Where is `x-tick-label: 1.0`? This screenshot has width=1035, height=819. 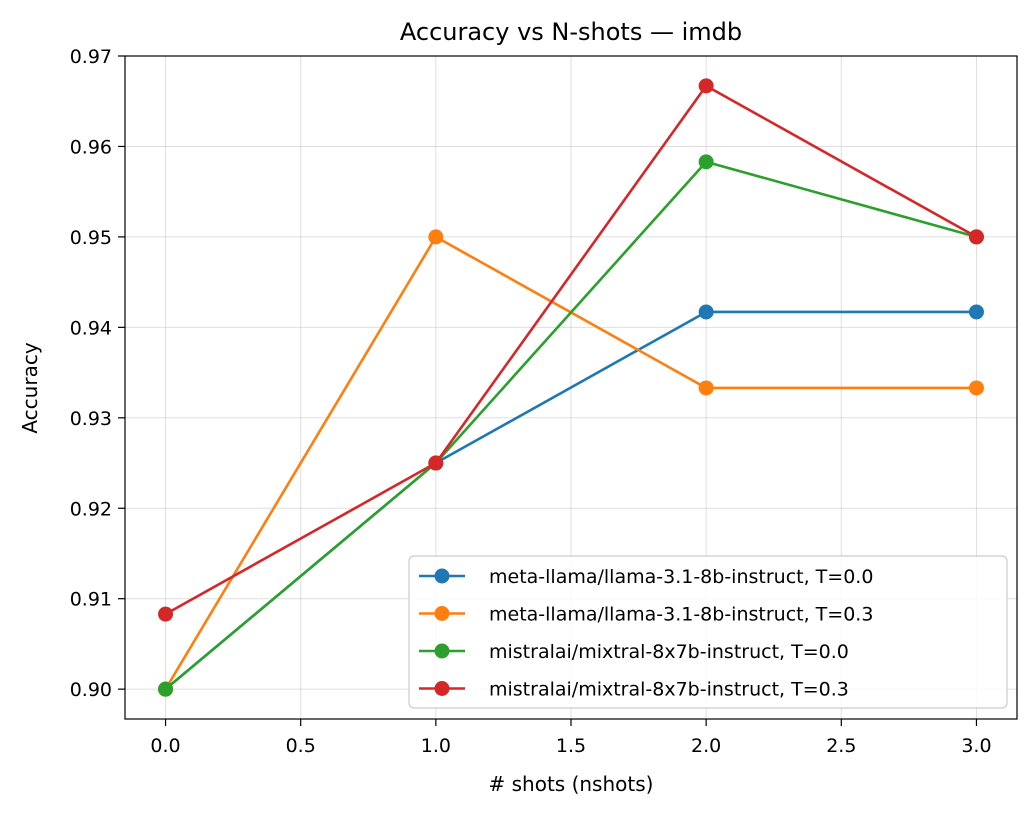 x-tick-label: 1.0 is located at coordinates (436, 746).